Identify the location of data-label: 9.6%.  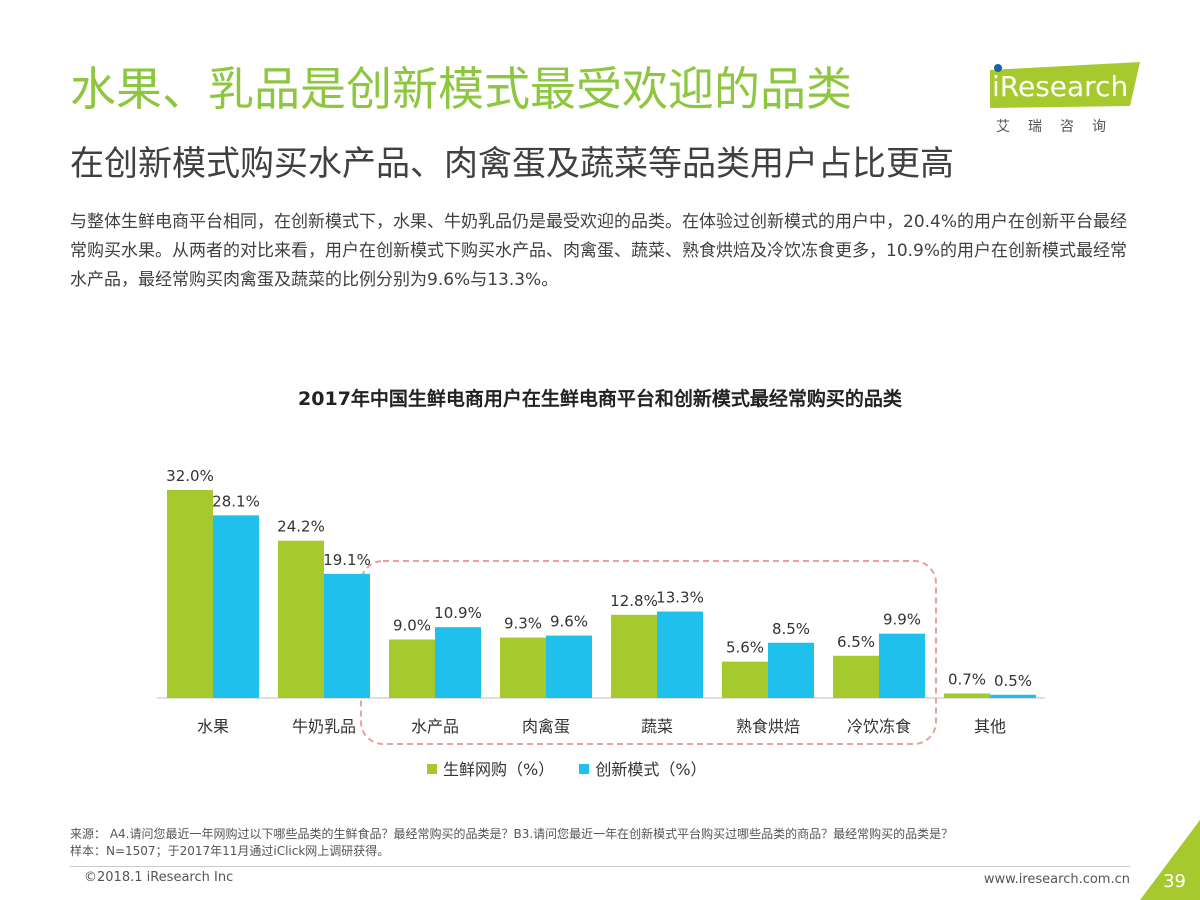
(569, 622).